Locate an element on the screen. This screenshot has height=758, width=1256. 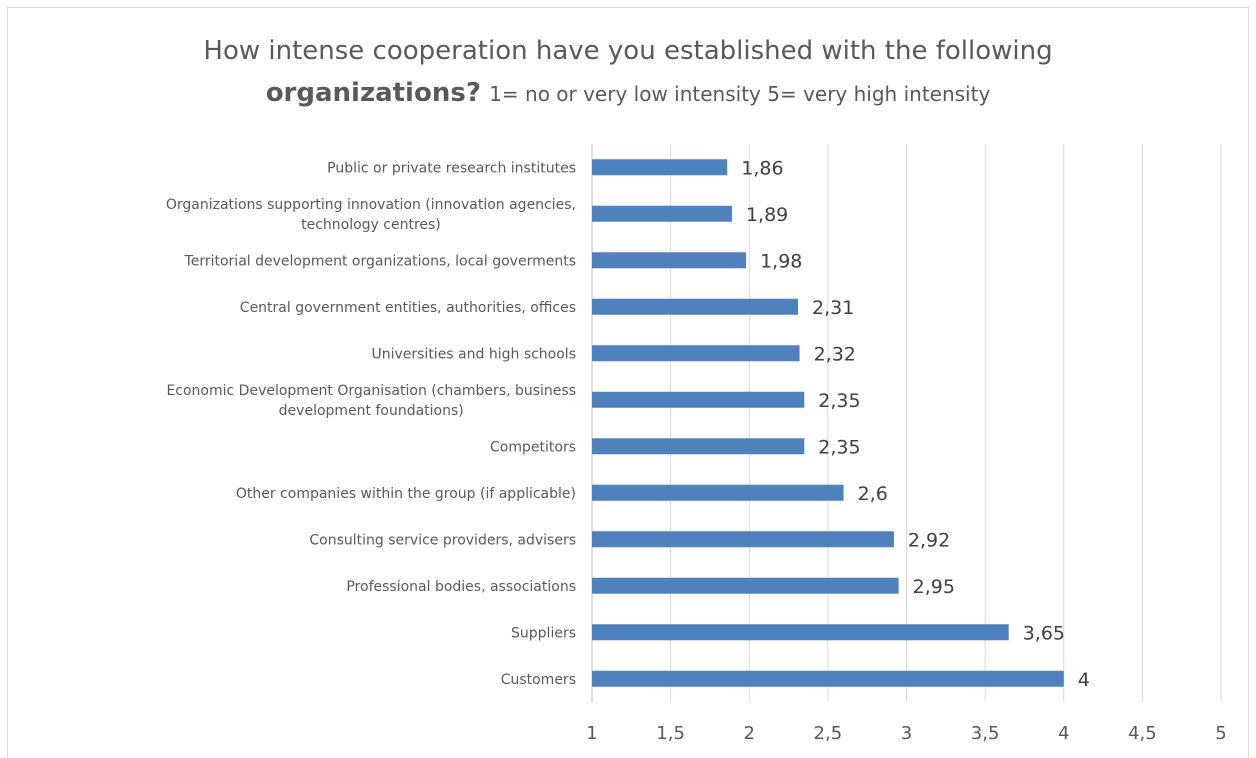
data-label: 2,6 is located at coordinates (873, 494).